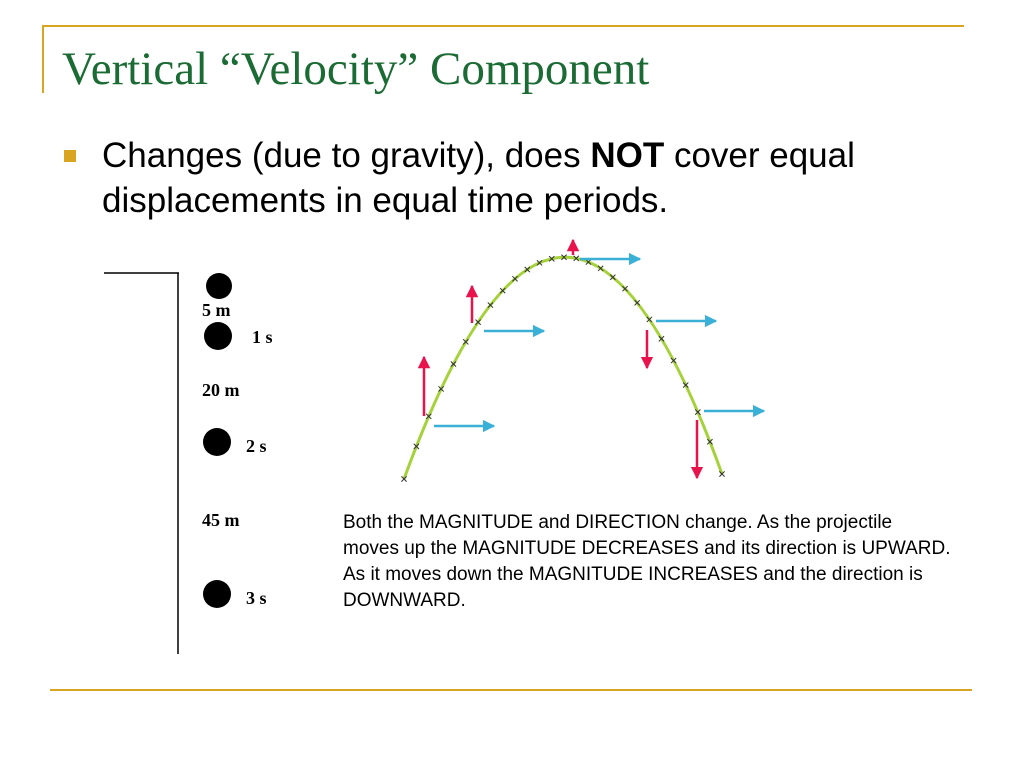 This screenshot has width=1024, height=768. Describe the element at coordinates (256, 598) in the screenshot. I see `time-label-3s: 3 s` at that location.